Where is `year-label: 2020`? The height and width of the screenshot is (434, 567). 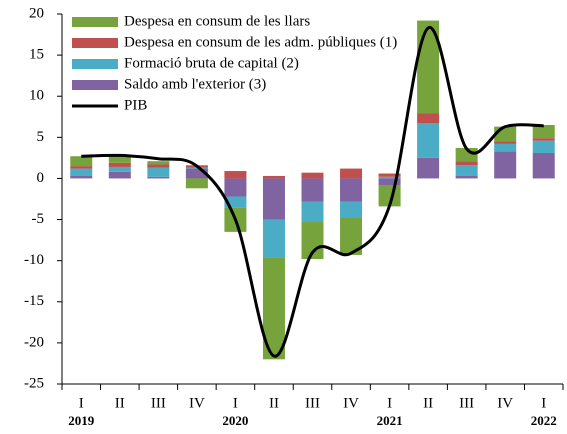 year-label: 2020 is located at coordinates (235, 420).